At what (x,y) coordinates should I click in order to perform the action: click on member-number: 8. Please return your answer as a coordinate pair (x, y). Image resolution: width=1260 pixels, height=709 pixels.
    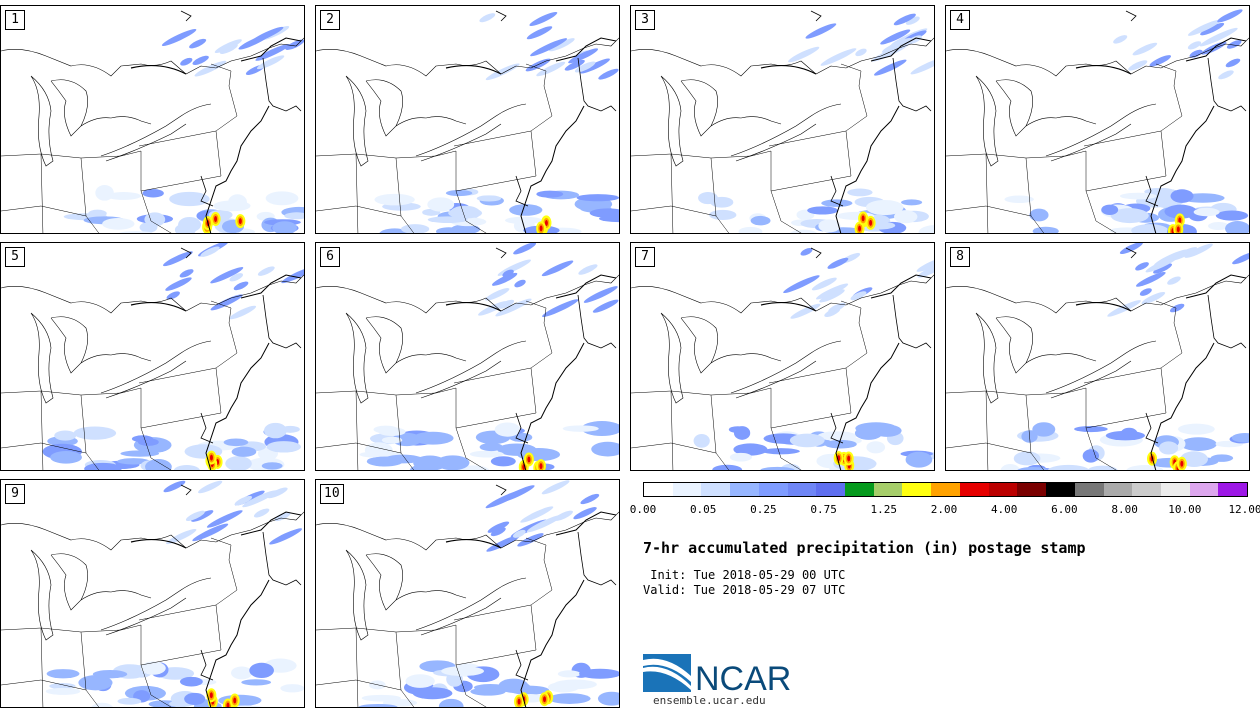
    Looking at the image, I should click on (960, 257).